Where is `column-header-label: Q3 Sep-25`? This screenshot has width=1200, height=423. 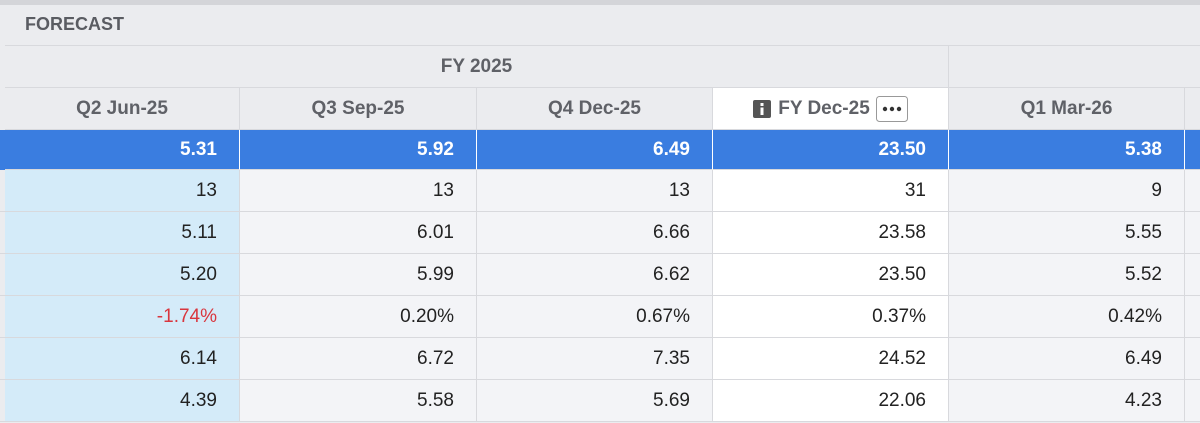 column-header-label: Q3 Sep-25 is located at coordinates (358, 108).